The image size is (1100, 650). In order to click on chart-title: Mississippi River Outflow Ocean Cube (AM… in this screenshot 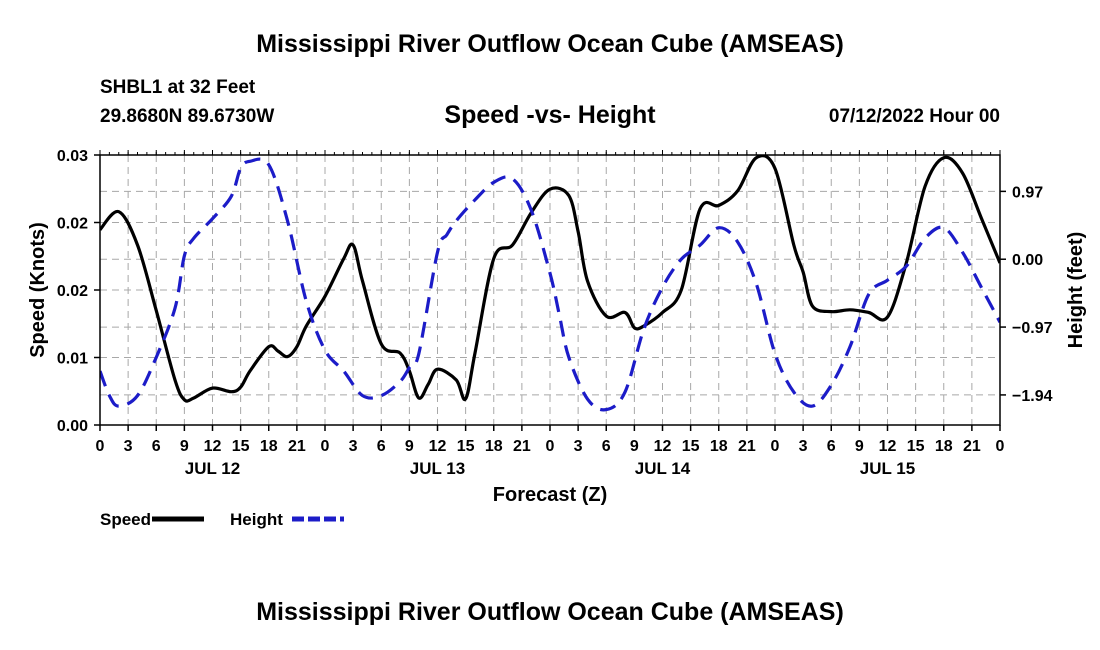, I will do `click(550, 44)`.